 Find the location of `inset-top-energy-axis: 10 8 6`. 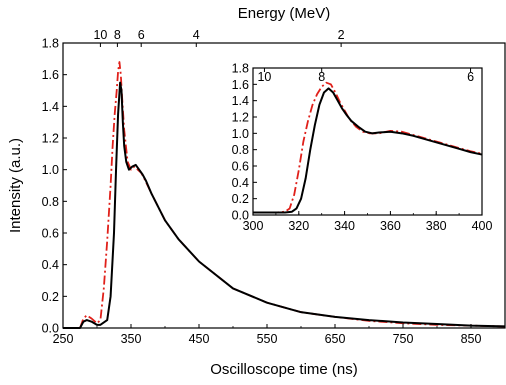

inset-top-energy-axis: 10 8 6 is located at coordinates (365, 76).